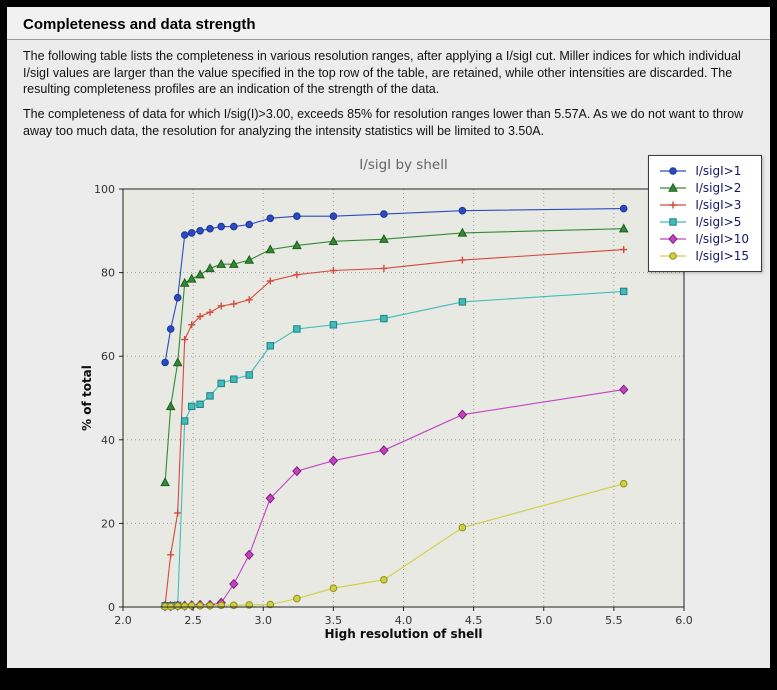 This screenshot has width=777, height=690. I want to click on x-tick-label: 5.0, so click(544, 620).